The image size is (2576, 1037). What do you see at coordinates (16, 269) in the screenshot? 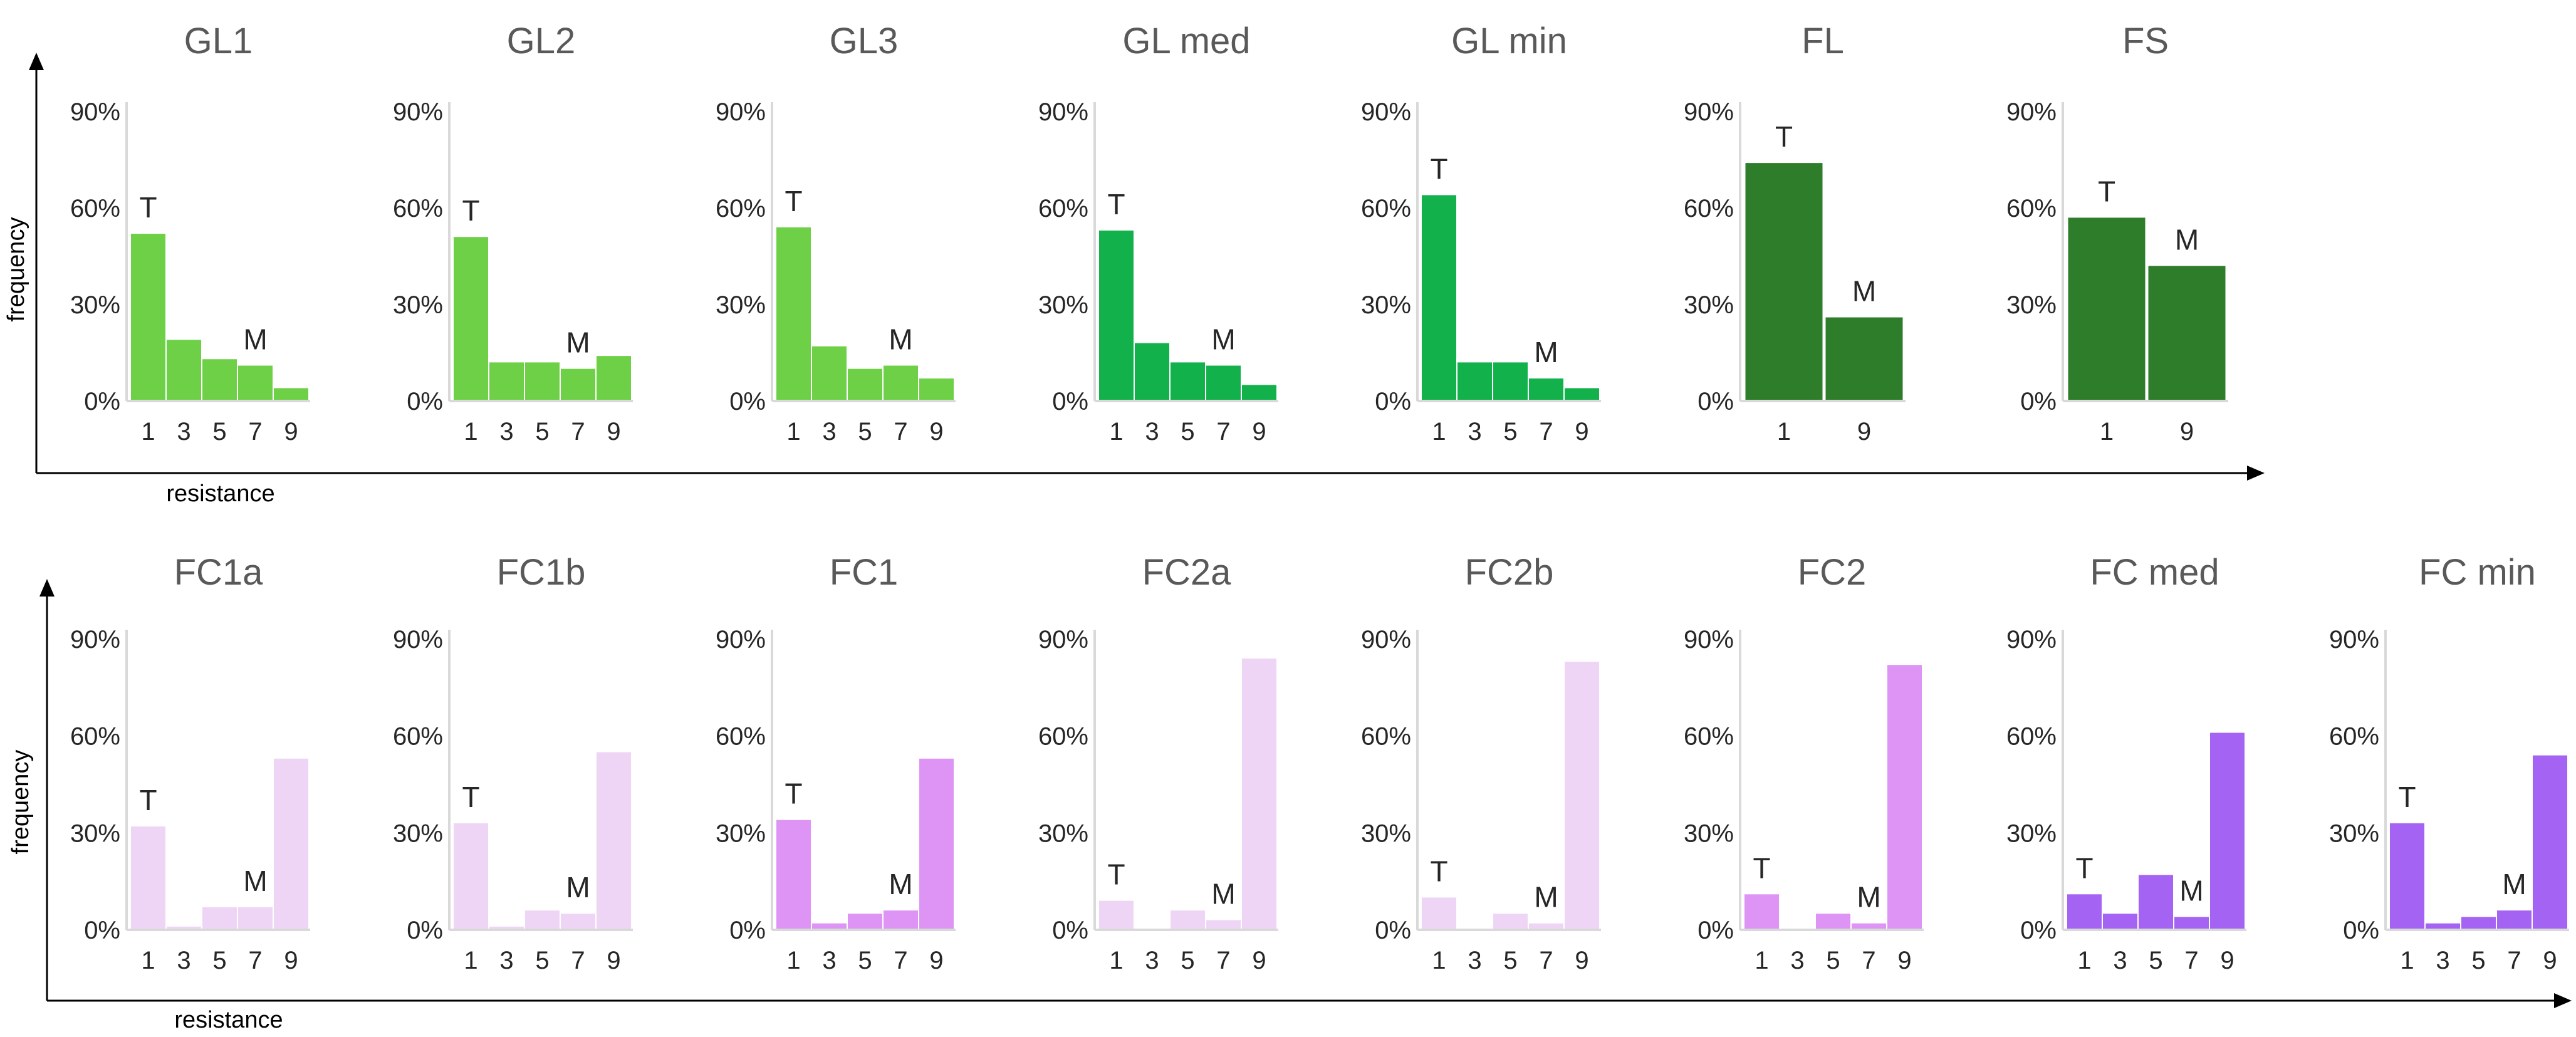
I see `y-axis-label-top: frequency` at bounding box center [16, 269].